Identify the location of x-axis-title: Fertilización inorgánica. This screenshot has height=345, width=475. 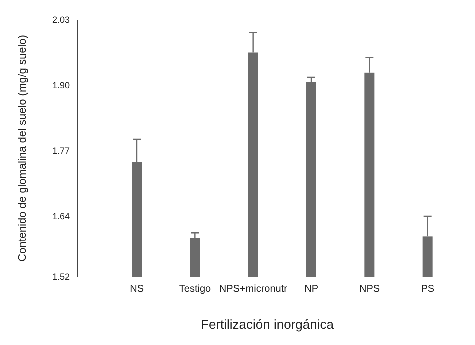
(268, 324).